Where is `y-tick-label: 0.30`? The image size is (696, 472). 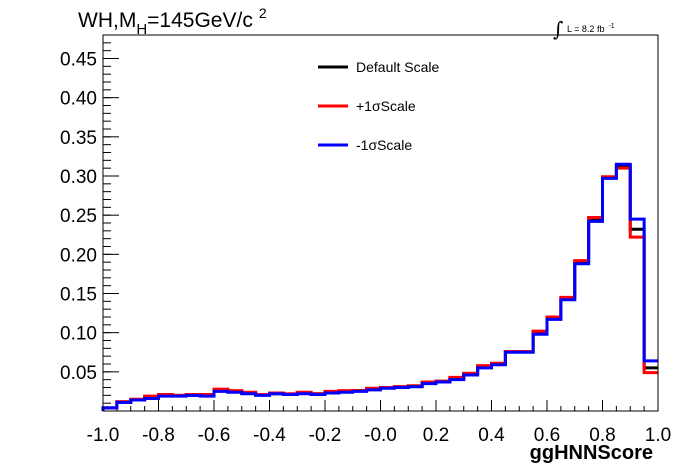 y-tick-label: 0.30 is located at coordinates (78, 177).